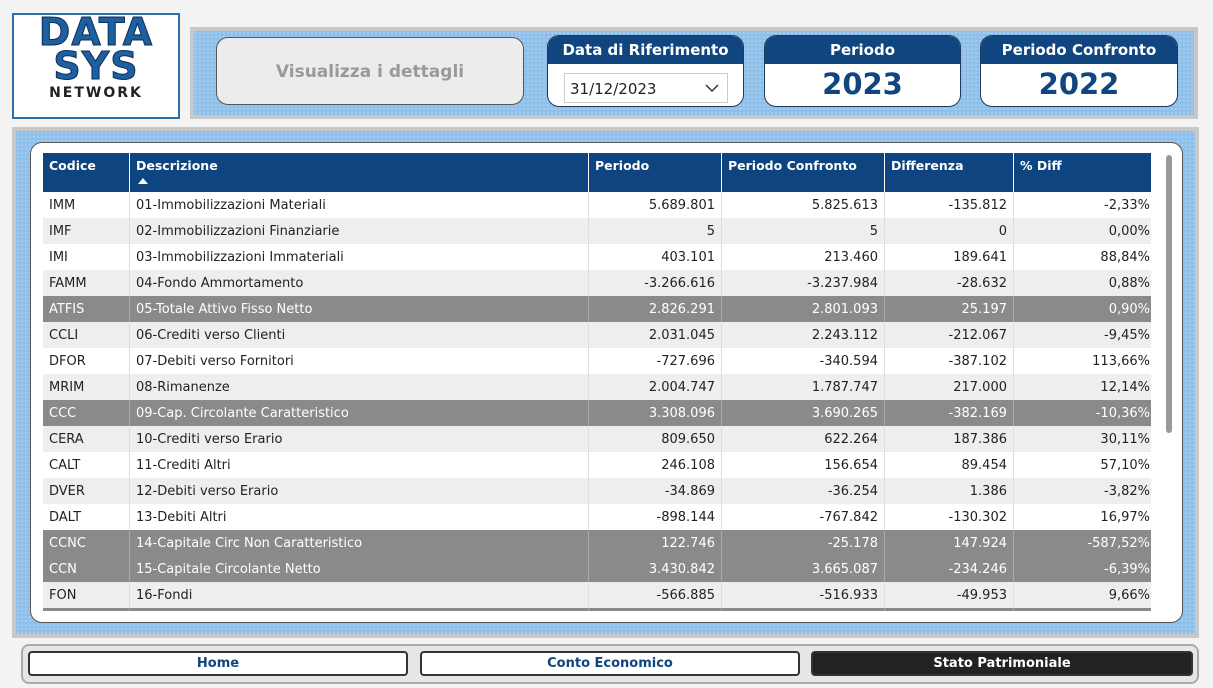  What do you see at coordinates (803, 517) in the screenshot?
I see `table-cell: -767.842` at bounding box center [803, 517].